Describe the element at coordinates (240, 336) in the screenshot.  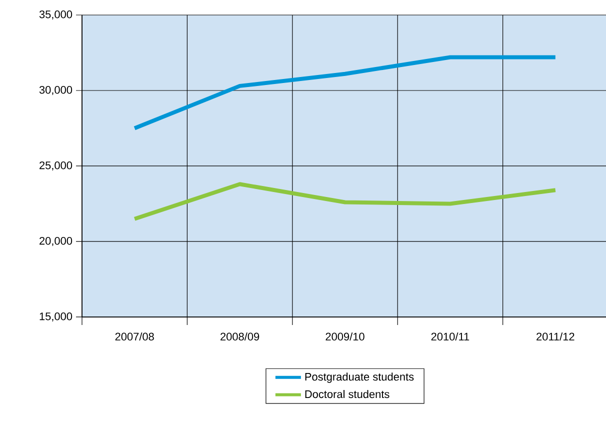
I see `x-tick-label: 2008/09` at that location.